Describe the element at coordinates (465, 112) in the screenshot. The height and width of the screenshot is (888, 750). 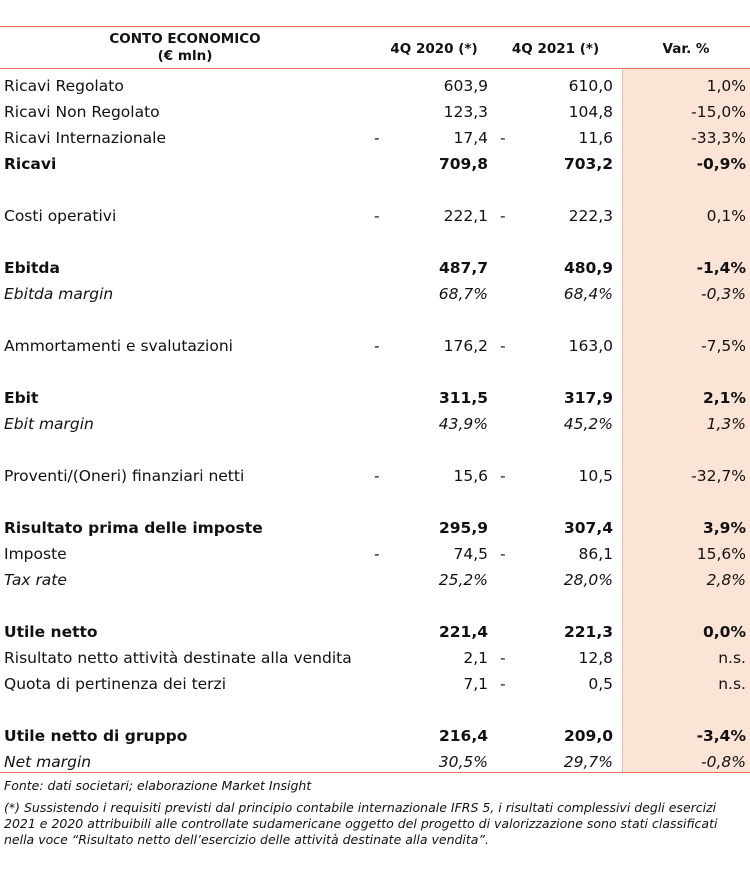
I see `row-value-4q2020: 123,3` at that location.